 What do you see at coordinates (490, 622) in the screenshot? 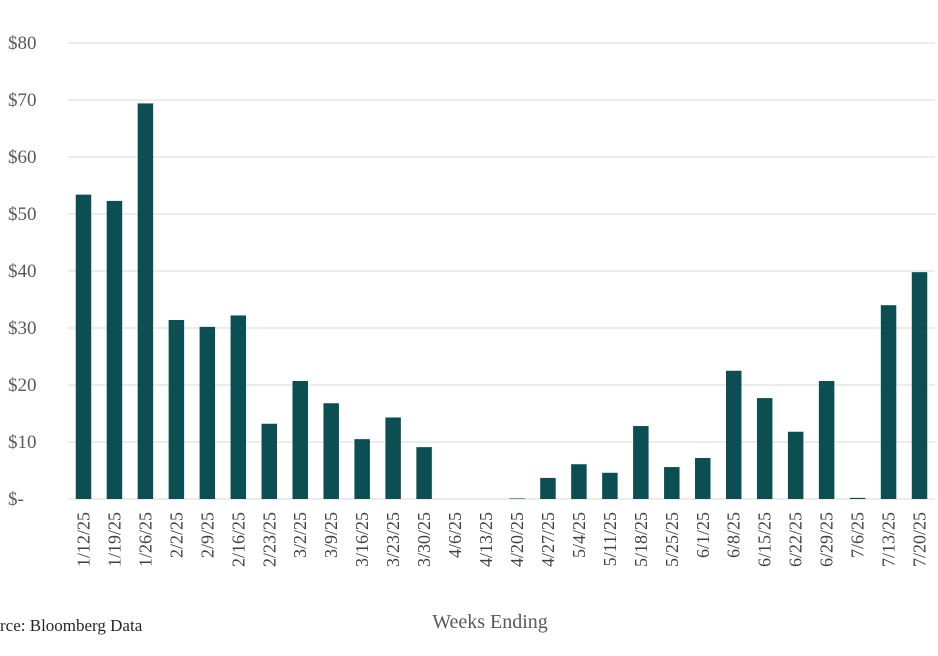
I see `x-axis-title: Weeks Ending` at bounding box center [490, 622].